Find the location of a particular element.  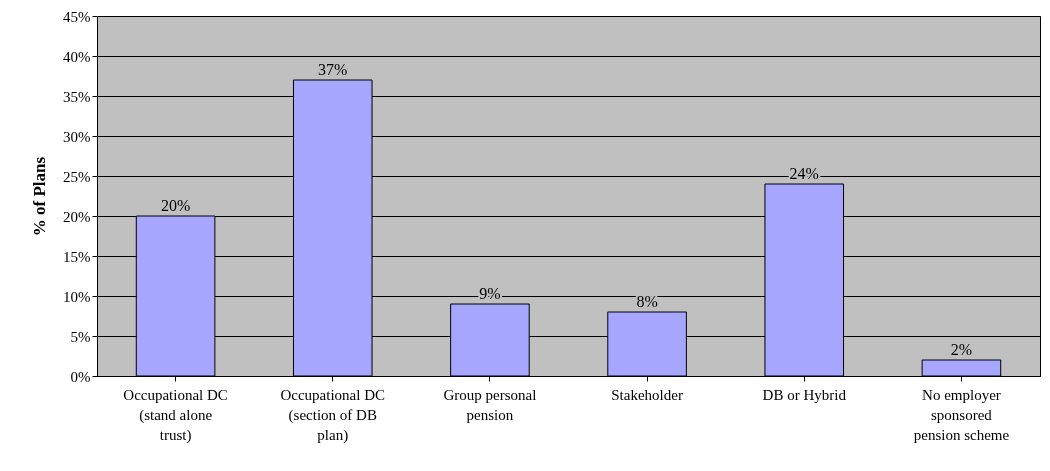

y-tick-label: 35% is located at coordinates (77, 96).